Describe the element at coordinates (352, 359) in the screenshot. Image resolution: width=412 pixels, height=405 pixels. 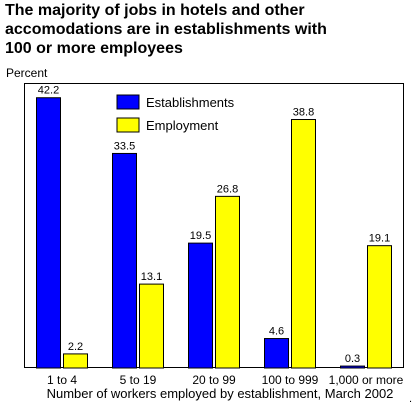
I see `data-label: 0.3` at that location.